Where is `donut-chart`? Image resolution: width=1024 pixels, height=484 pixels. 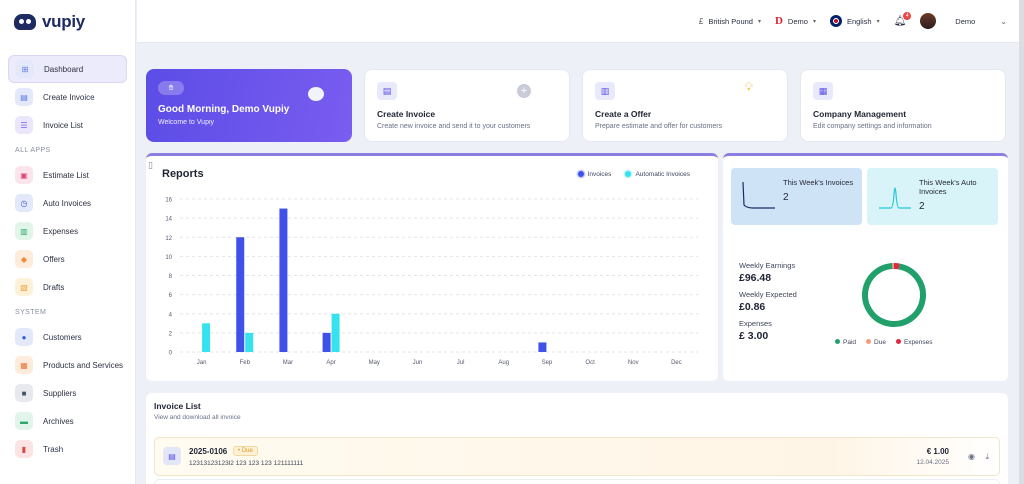
donut-chart is located at coordinates (893, 294).